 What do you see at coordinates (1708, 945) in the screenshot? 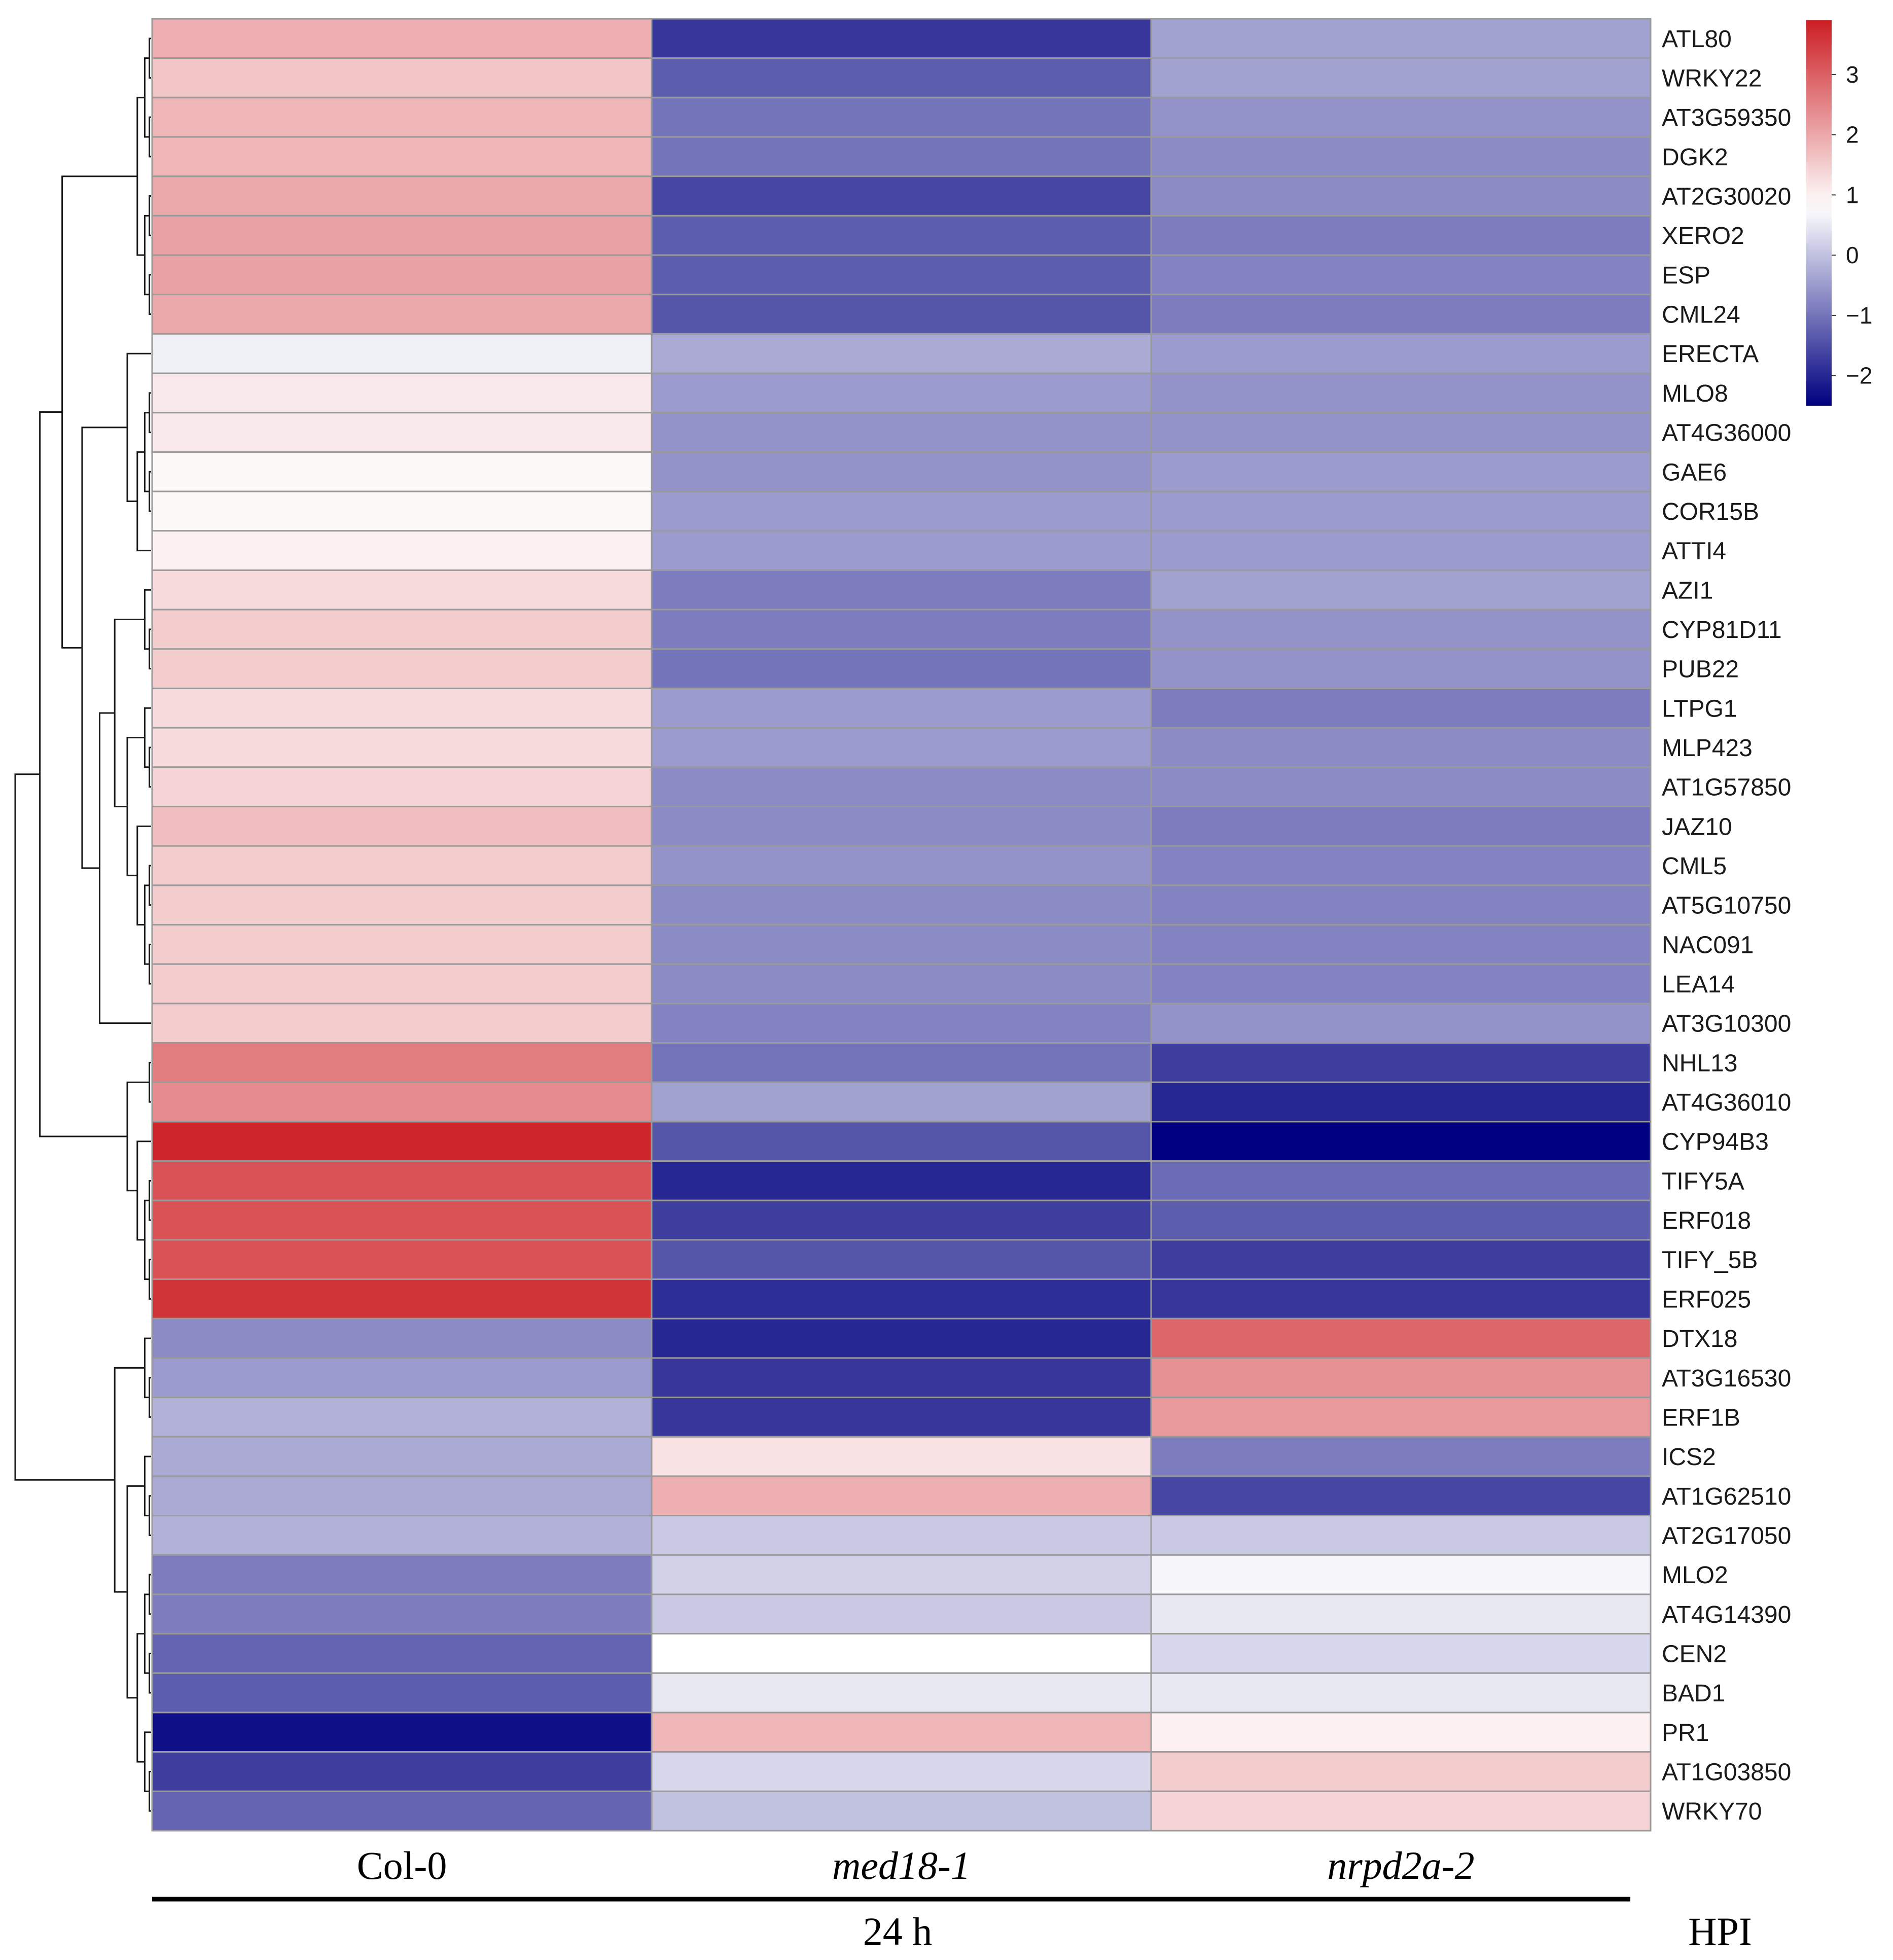
I see `gene-label: NAC091` at bounding box center [1708, 945].